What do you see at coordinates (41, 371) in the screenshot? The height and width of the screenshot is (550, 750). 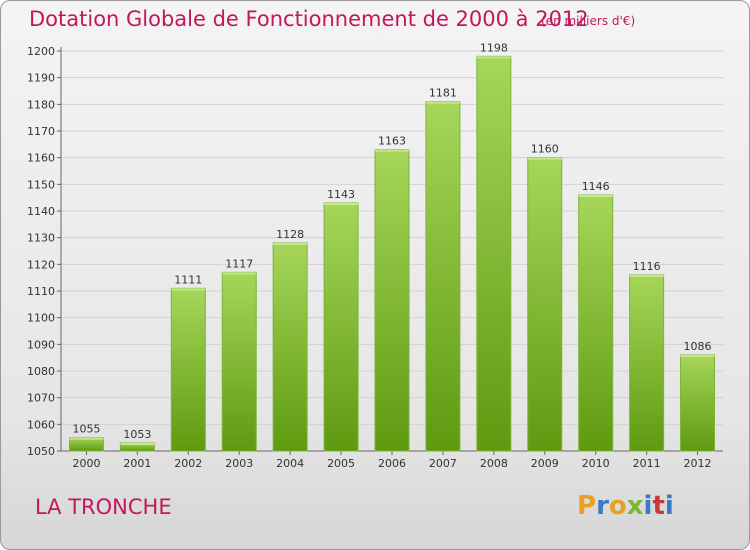 I see `y-tick-label: 1080` at bounding box center [41, 371].